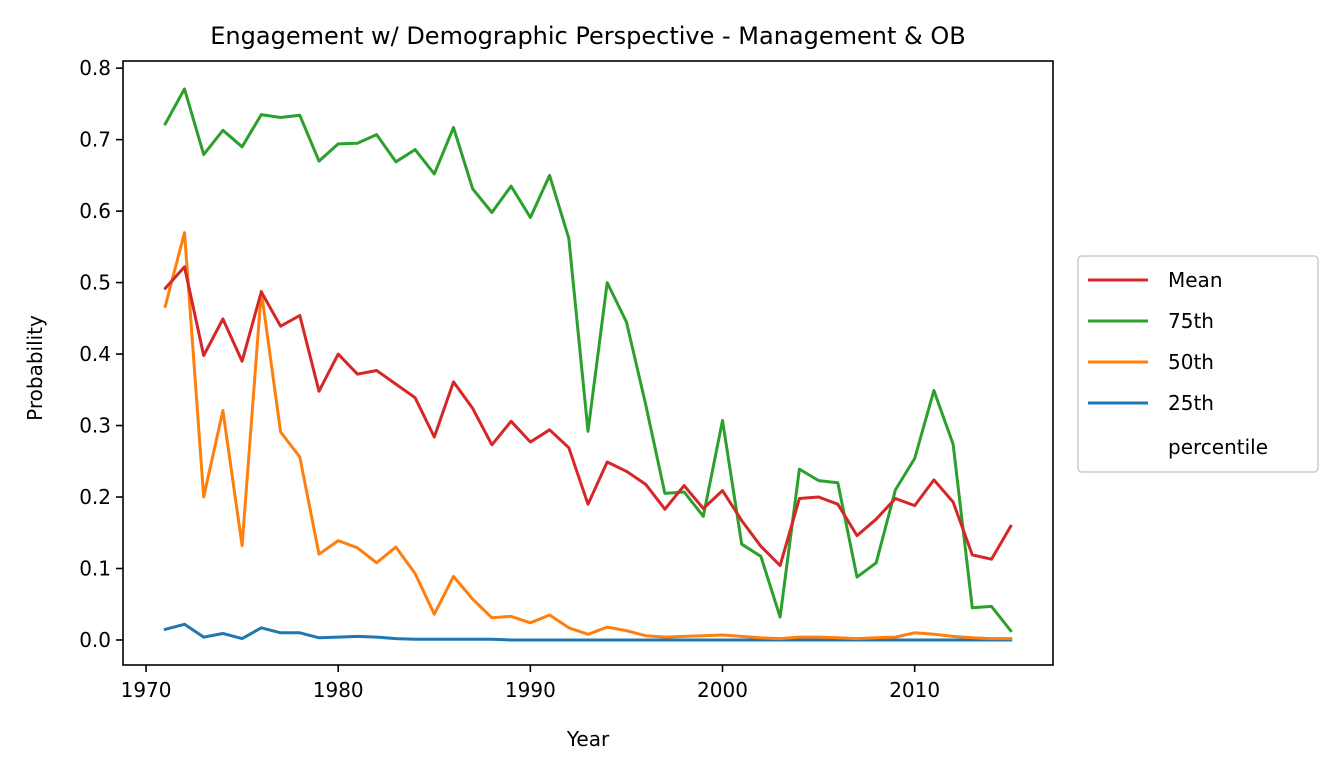  I want to click on y-tick-label: 0.7, so click(95, 140).